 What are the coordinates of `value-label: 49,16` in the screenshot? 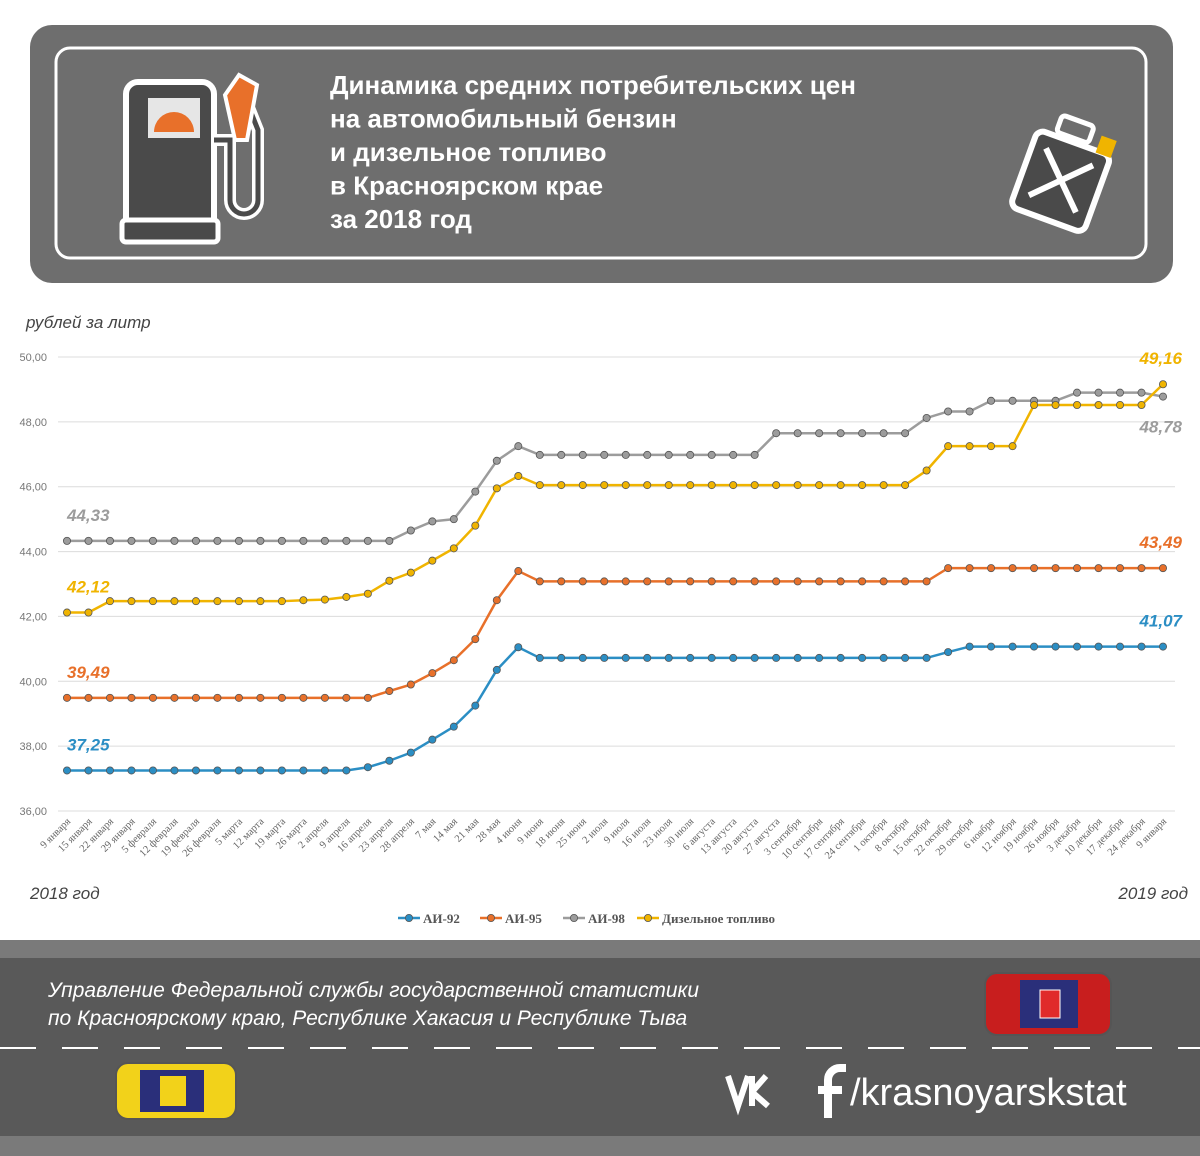 It's located at (1160, 358).